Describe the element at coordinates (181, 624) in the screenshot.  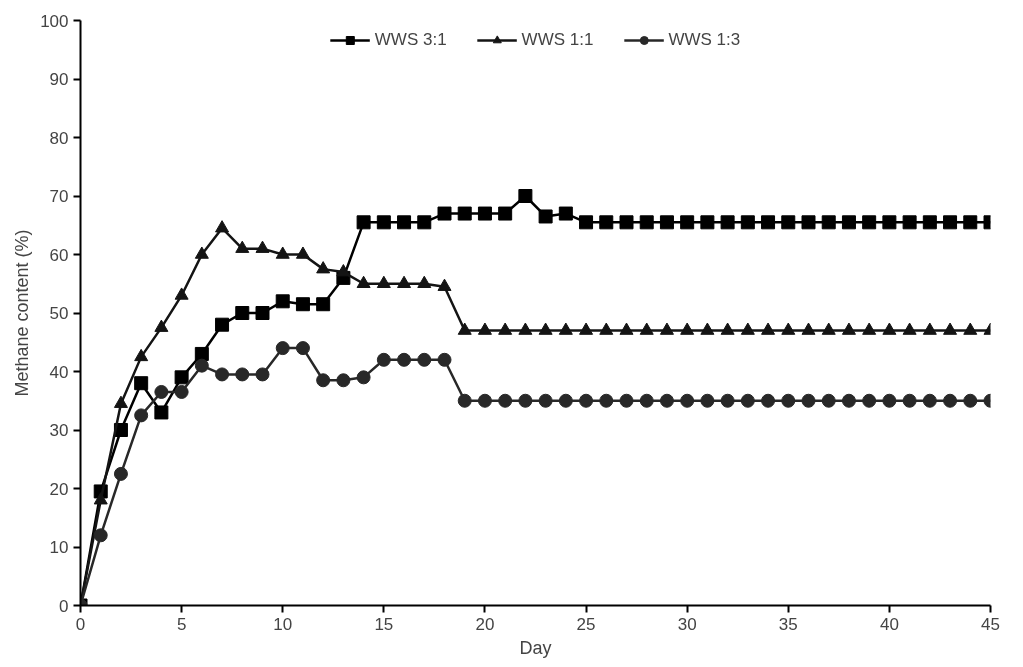
I see `x-tick-label: 5` at that location.